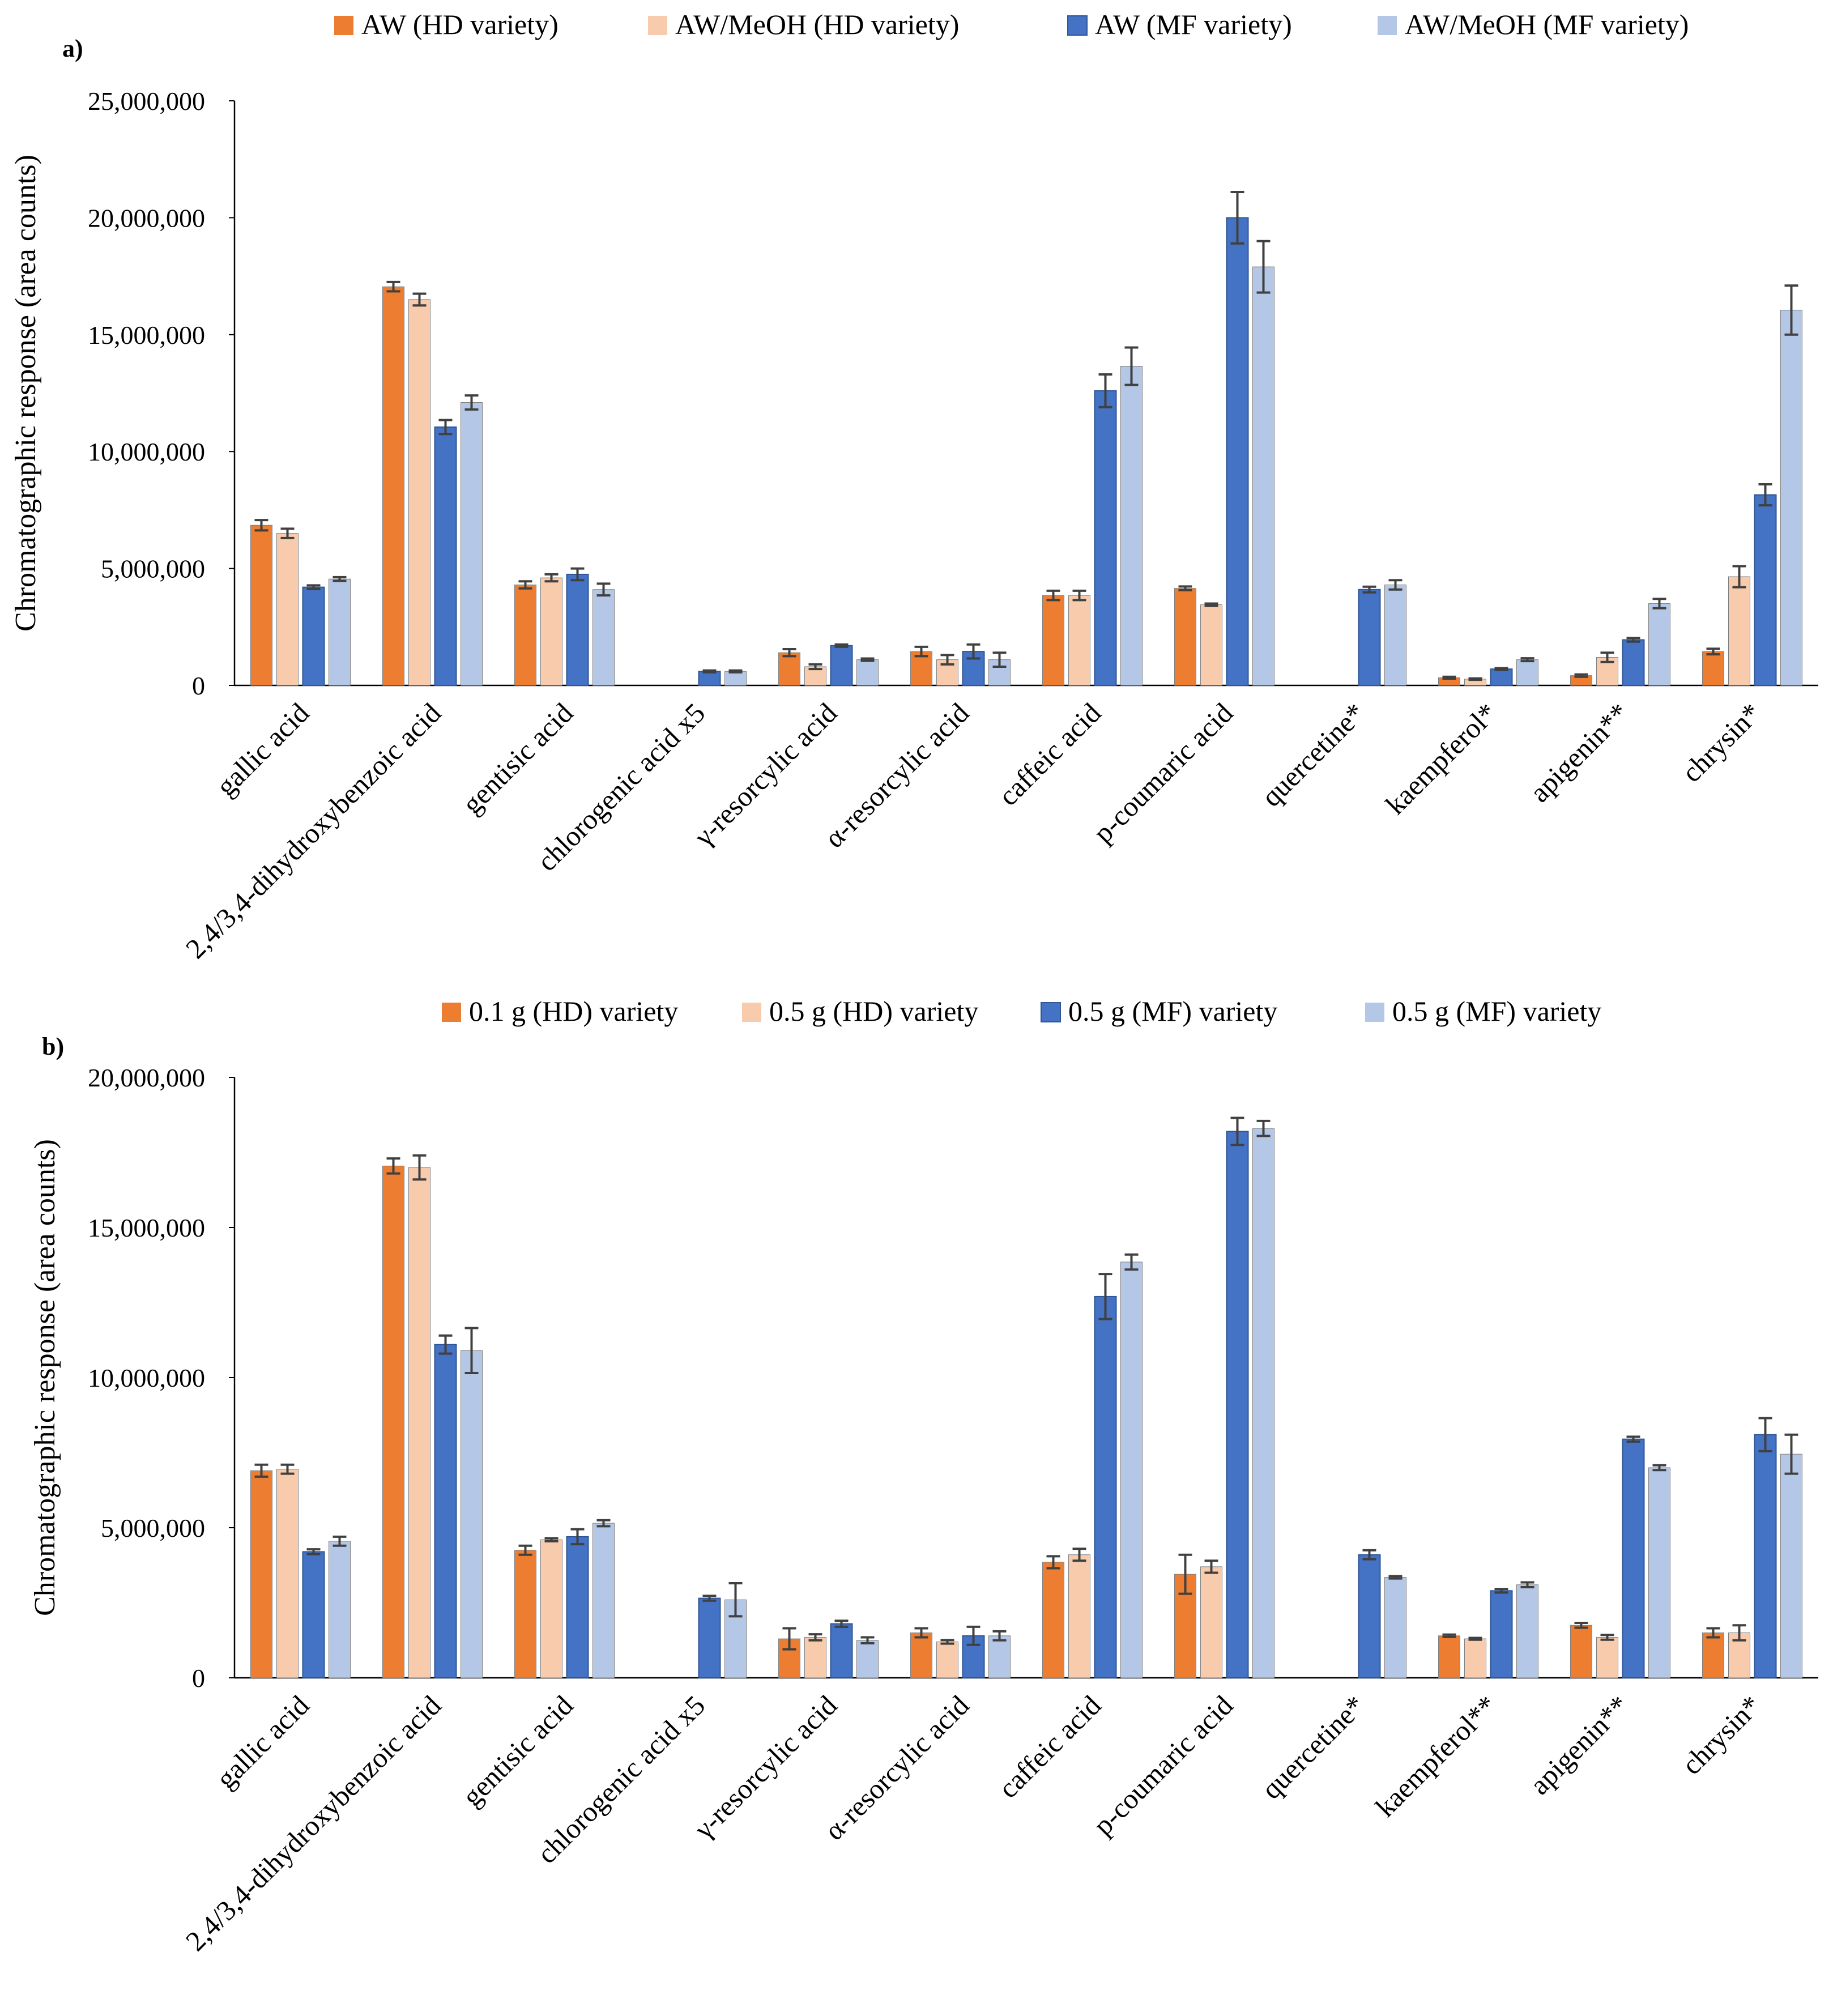 The height and width of the screenshot is (2016, 1833). I want to click on category-label: kaempferol*, so click(1441, 758).